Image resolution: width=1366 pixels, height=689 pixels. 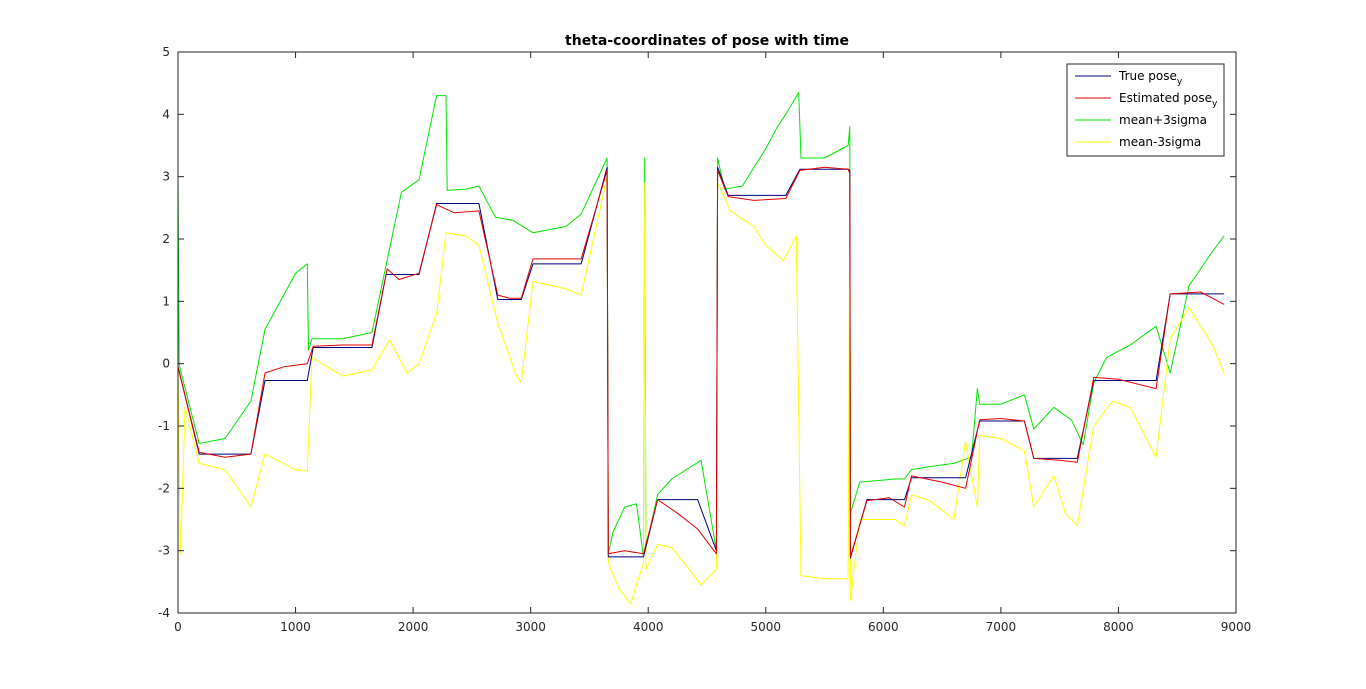 What do you see at coordinates (530, 627) in the screenshot?
I see `x-tick-label: 3000` at bounding box center [530, 627].